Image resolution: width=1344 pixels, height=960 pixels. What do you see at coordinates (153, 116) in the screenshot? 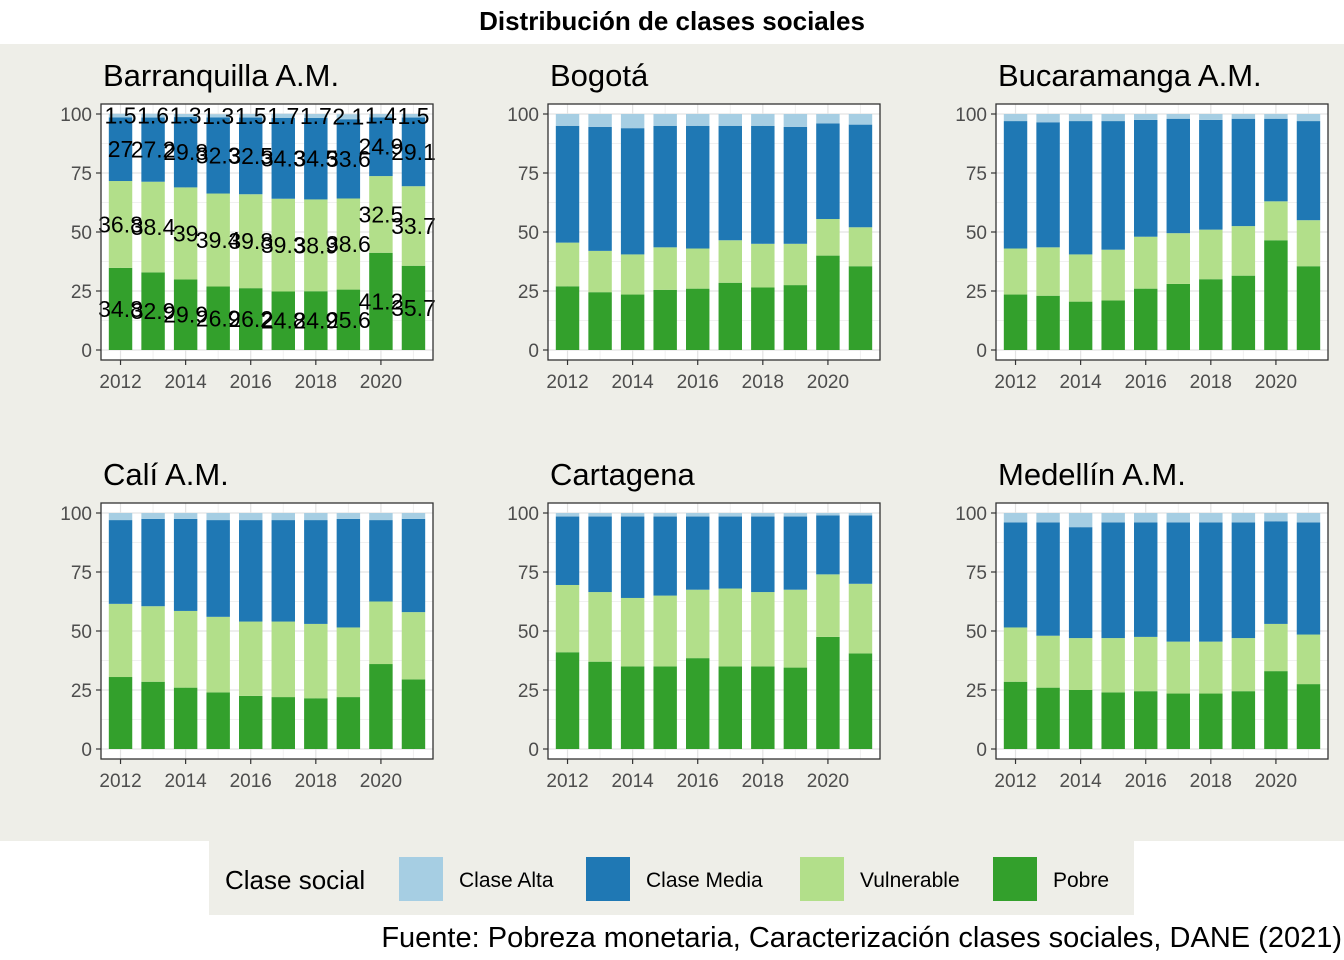
I see `value-label-clase-alta-2013: 1.6` at bounding box center [153, 116].